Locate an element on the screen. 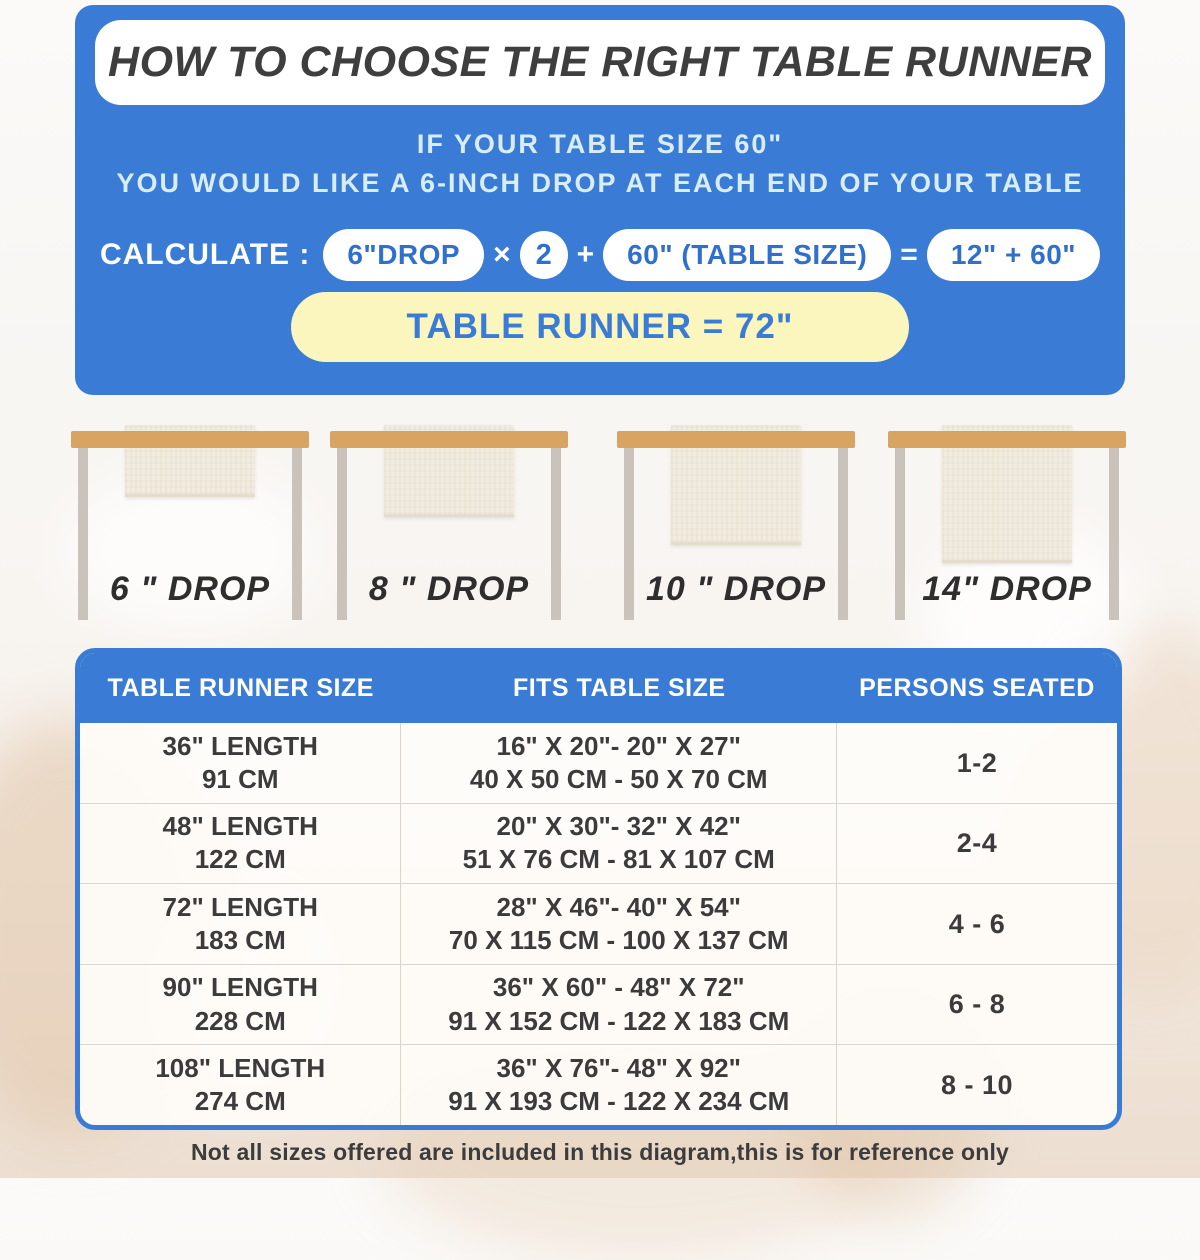 The width and height of the screenshot is (1200, 1260). persons-count: 6 - 8 is located at coordinates (977, 1004).